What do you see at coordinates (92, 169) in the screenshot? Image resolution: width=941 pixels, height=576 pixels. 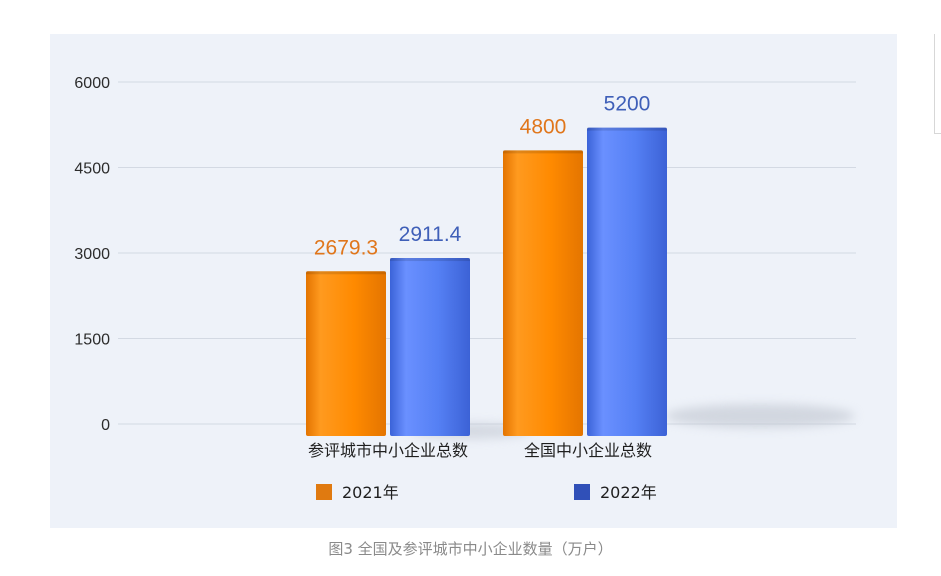 I see `y-tick-label: 4500` at bounding box center [92, 169].